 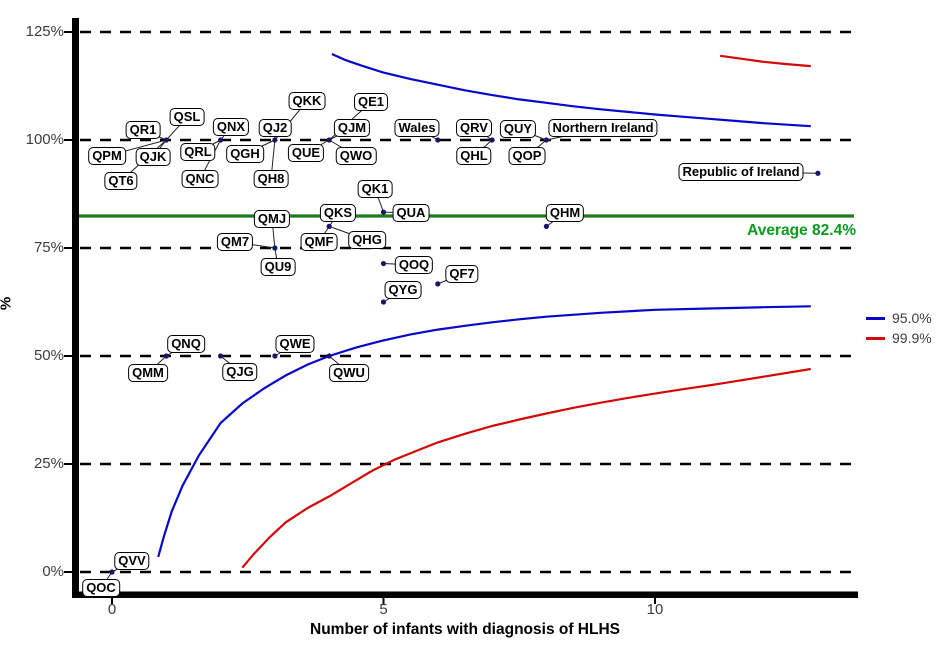 I want to click on x-tick-label-0: 0, so click(x=112, y=609).